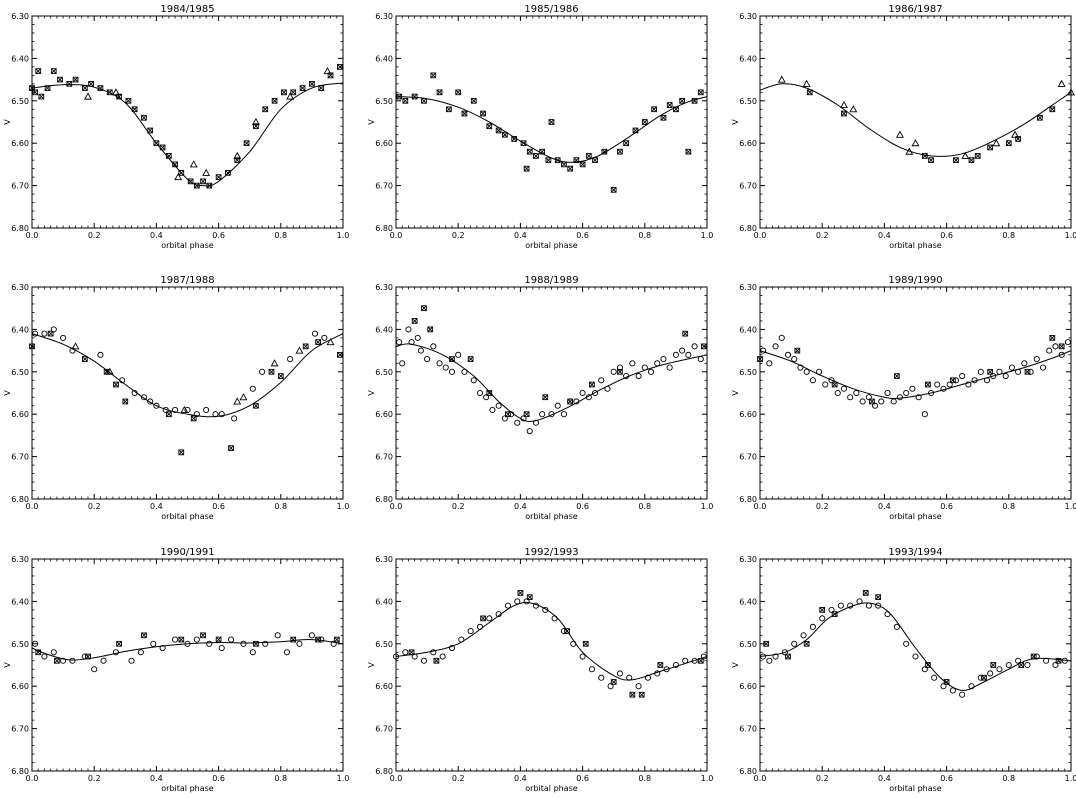 This screenshot has width=1076, height=798. Describe the element at coordinates (20, 644) in the screenshot. I see `y-tick-label: 6.50` at that location.